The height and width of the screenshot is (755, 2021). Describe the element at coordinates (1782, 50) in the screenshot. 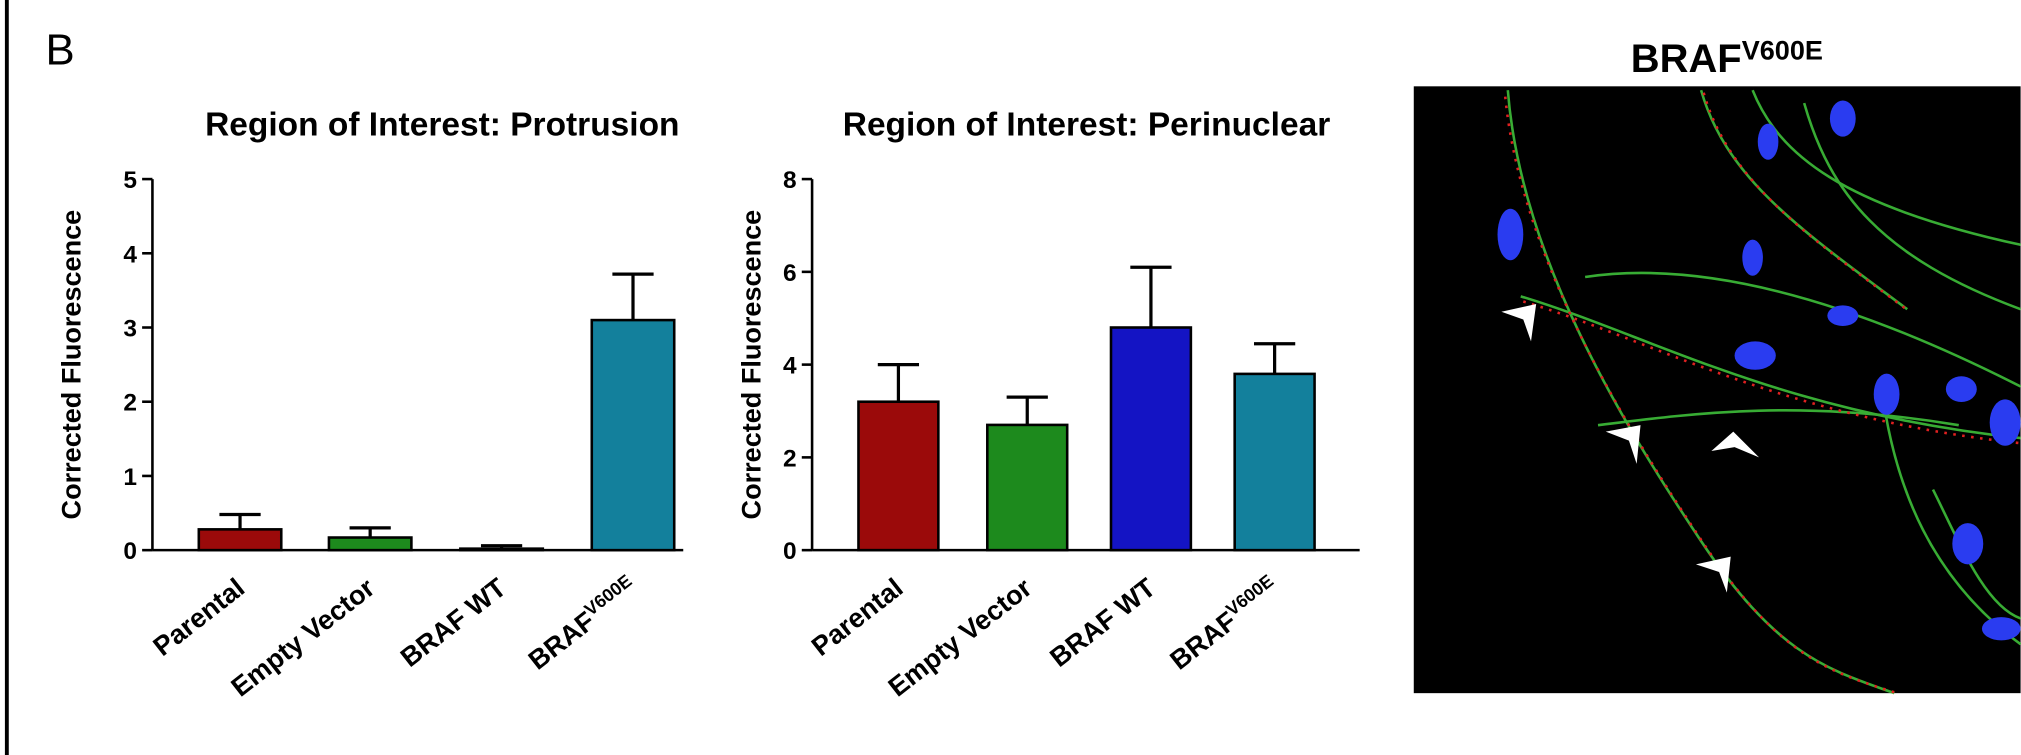

I see `image-title-sup: V600E` at that location.